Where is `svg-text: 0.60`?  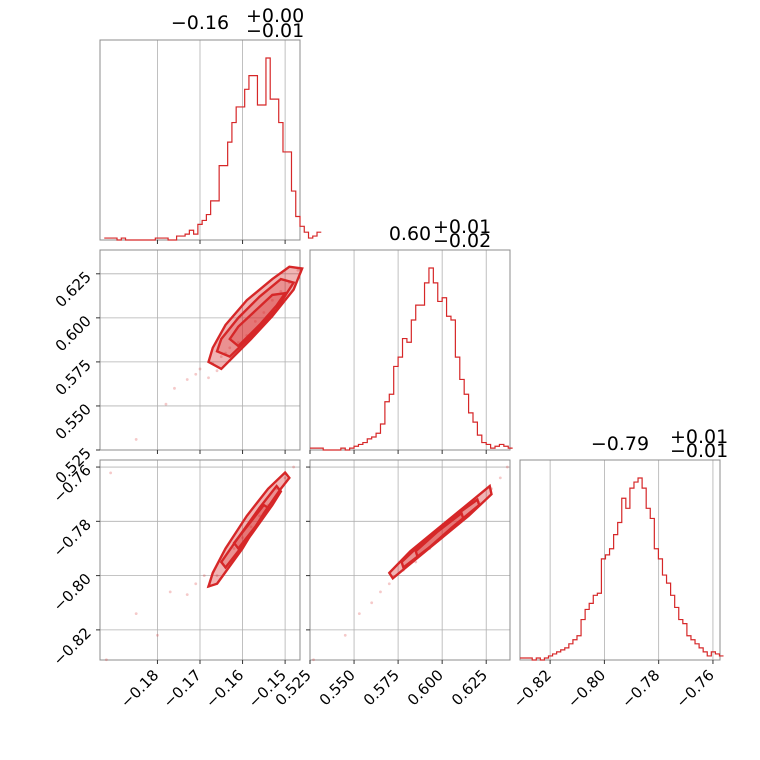 svg-text: 0.60 is located at coordinates (410, 234).